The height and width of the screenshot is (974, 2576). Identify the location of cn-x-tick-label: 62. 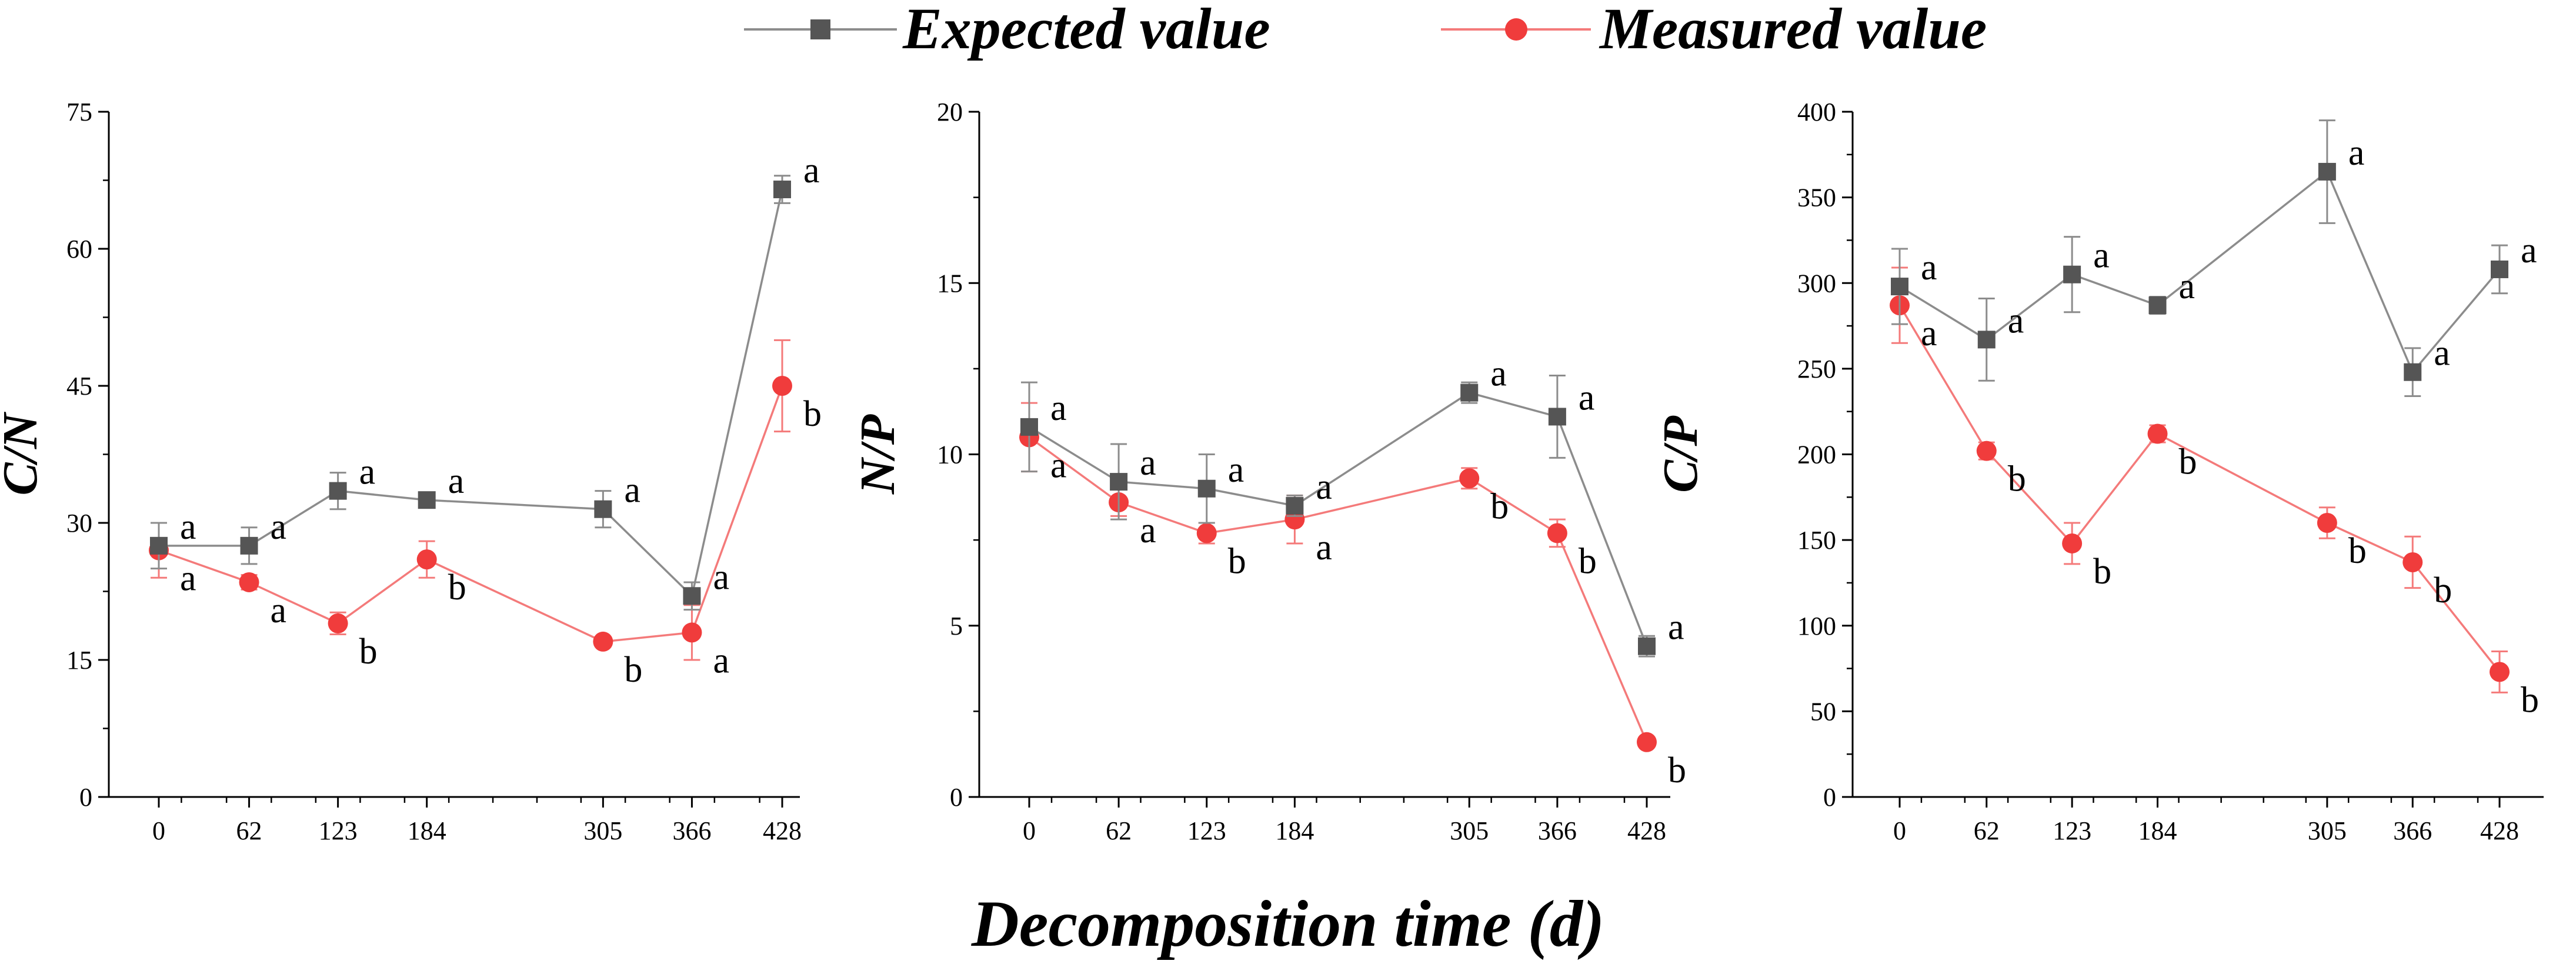
(249, 830).